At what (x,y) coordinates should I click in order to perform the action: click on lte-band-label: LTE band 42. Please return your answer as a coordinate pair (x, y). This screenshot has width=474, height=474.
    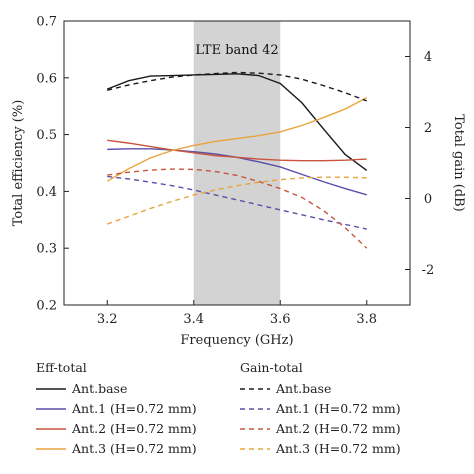
    Looking at the image, I should click on (236, 50).